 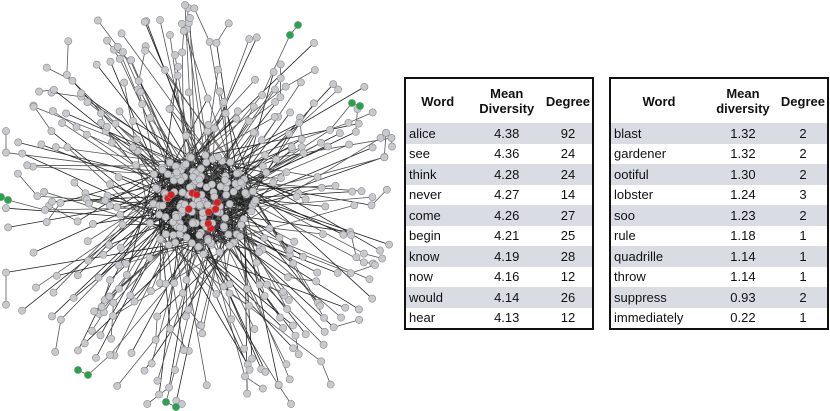 What do you see at coordinates (658, 194) in the screenshot?
I see `row-word: lobster` at bounding box center [658, 194].